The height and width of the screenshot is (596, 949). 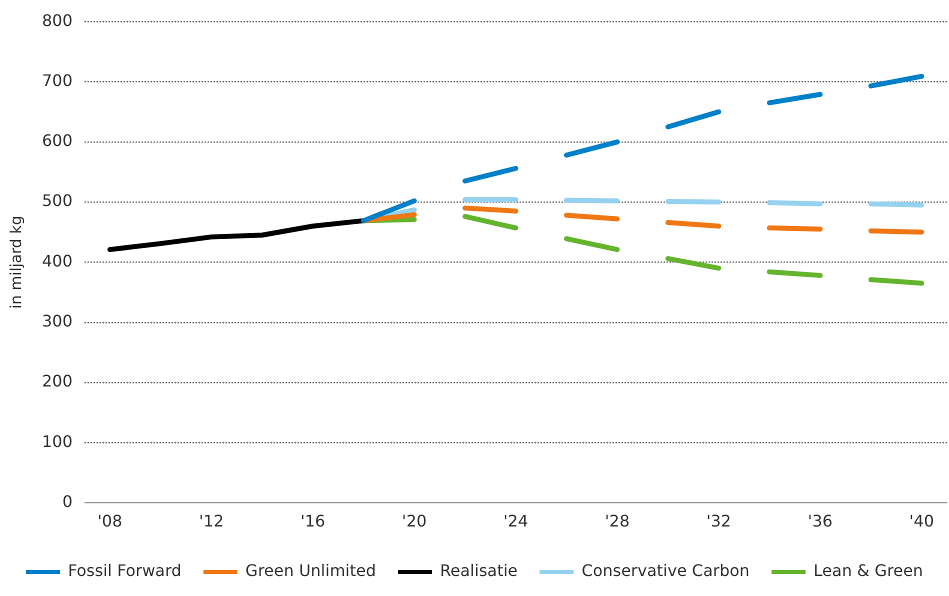 I want to click on legend-label: Conservative Carbon, so click(x=666, y=570).